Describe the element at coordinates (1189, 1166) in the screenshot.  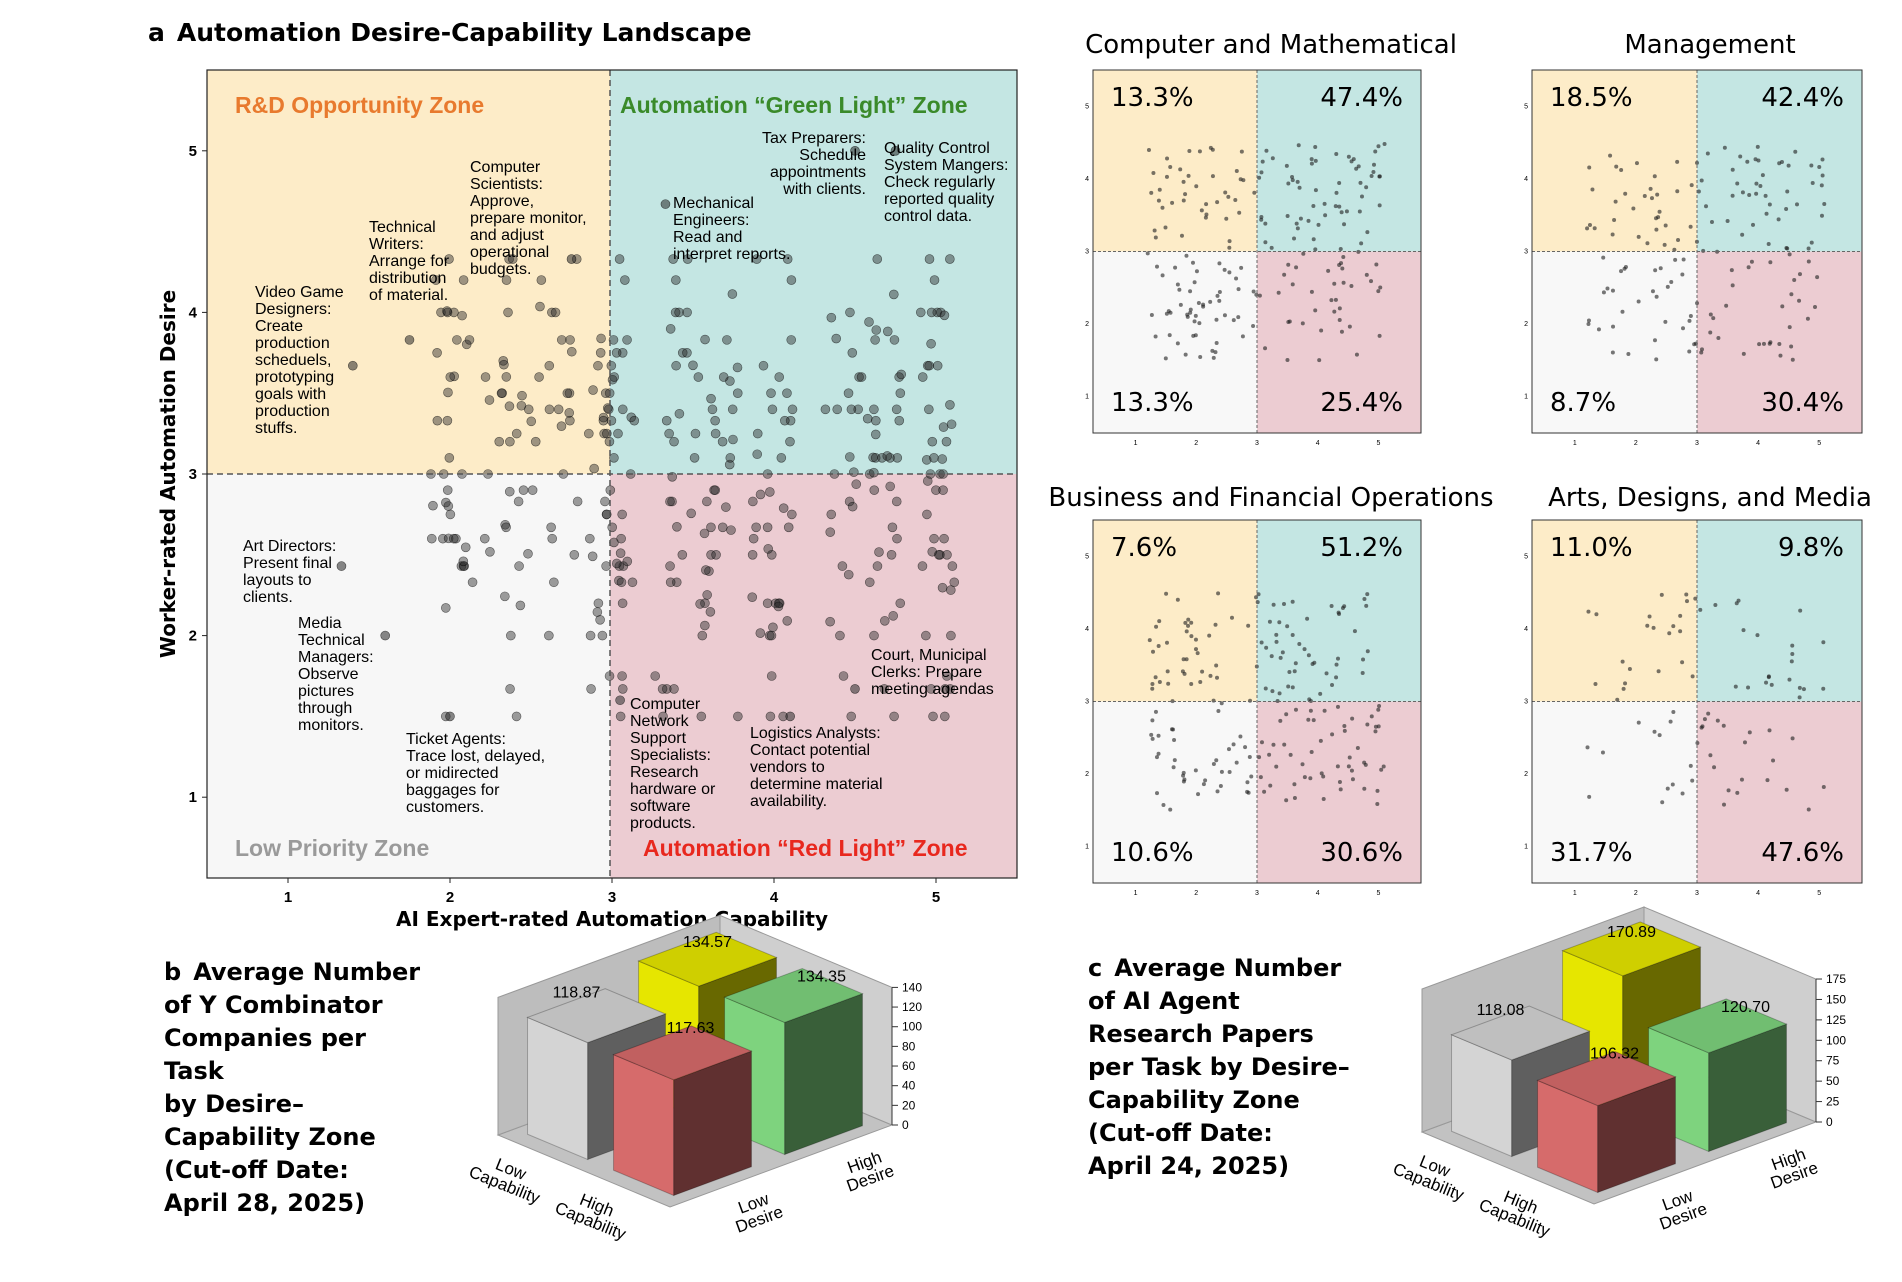
I see `panel-c-title-line: April 24, 2025)` at that location.